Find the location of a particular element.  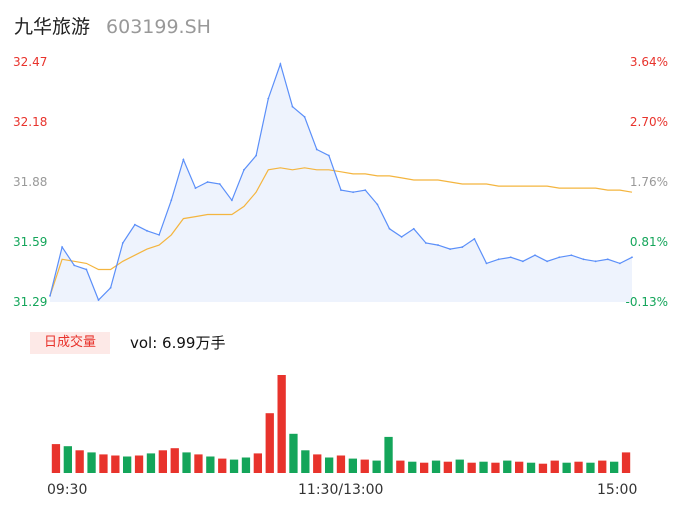

volume-value: vol: 6.99万手 is located at coordinates (178, 343).